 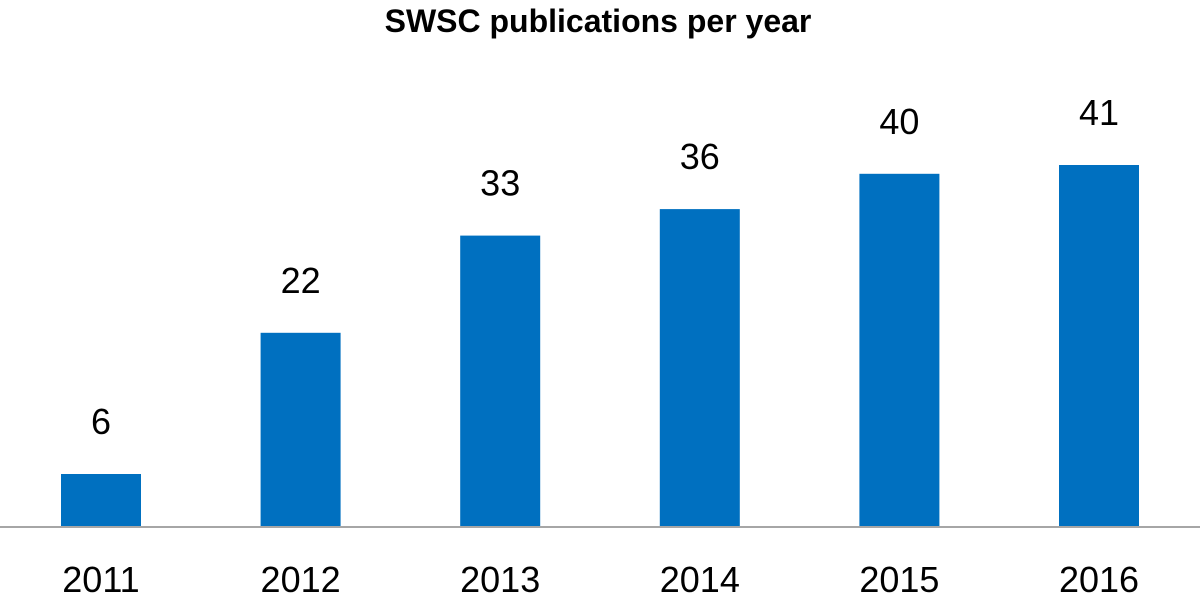 I want to click on bar-2012, so click(x=300, y=429).